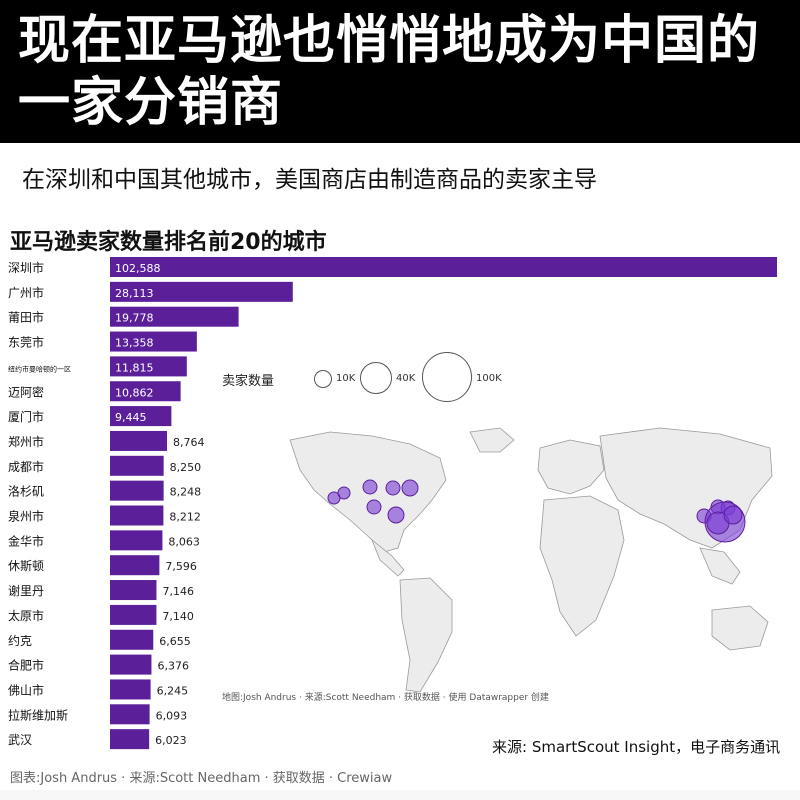 Image resolution: width=800 pixels, height=800 pixels. Describe the element at coordinates (178, 616) in the screenshot. I see `value-label: 7,140` at that location.